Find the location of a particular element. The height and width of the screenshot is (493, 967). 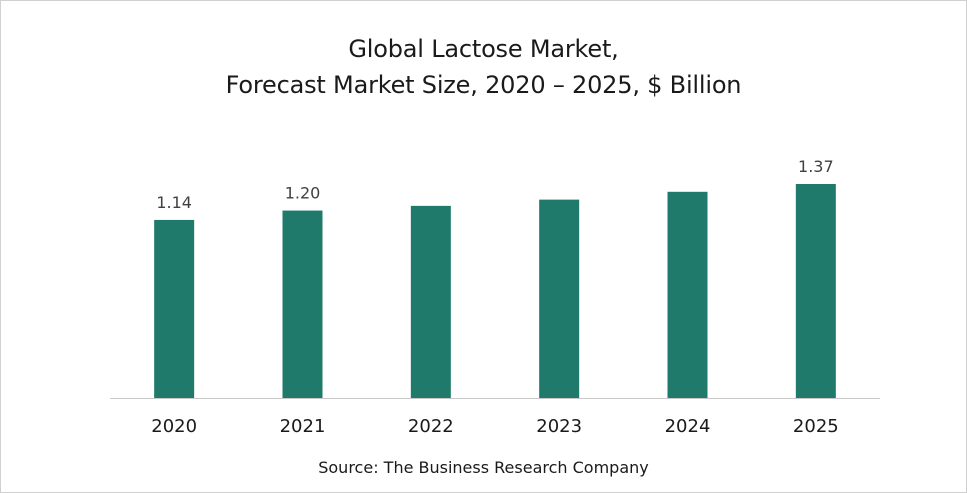

data-label-2021: 1.20 is located at coordinates (303, 193).